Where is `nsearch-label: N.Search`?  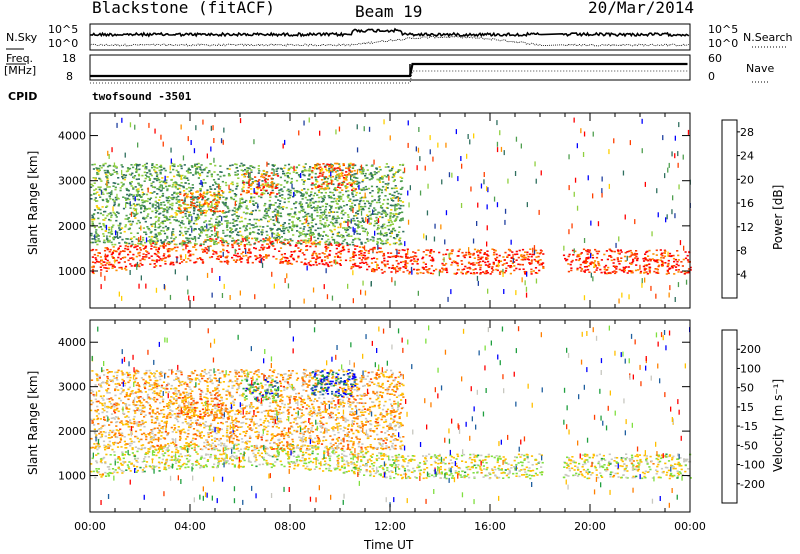
nsearch-label: N.Search is located at coordinates (768, 37).